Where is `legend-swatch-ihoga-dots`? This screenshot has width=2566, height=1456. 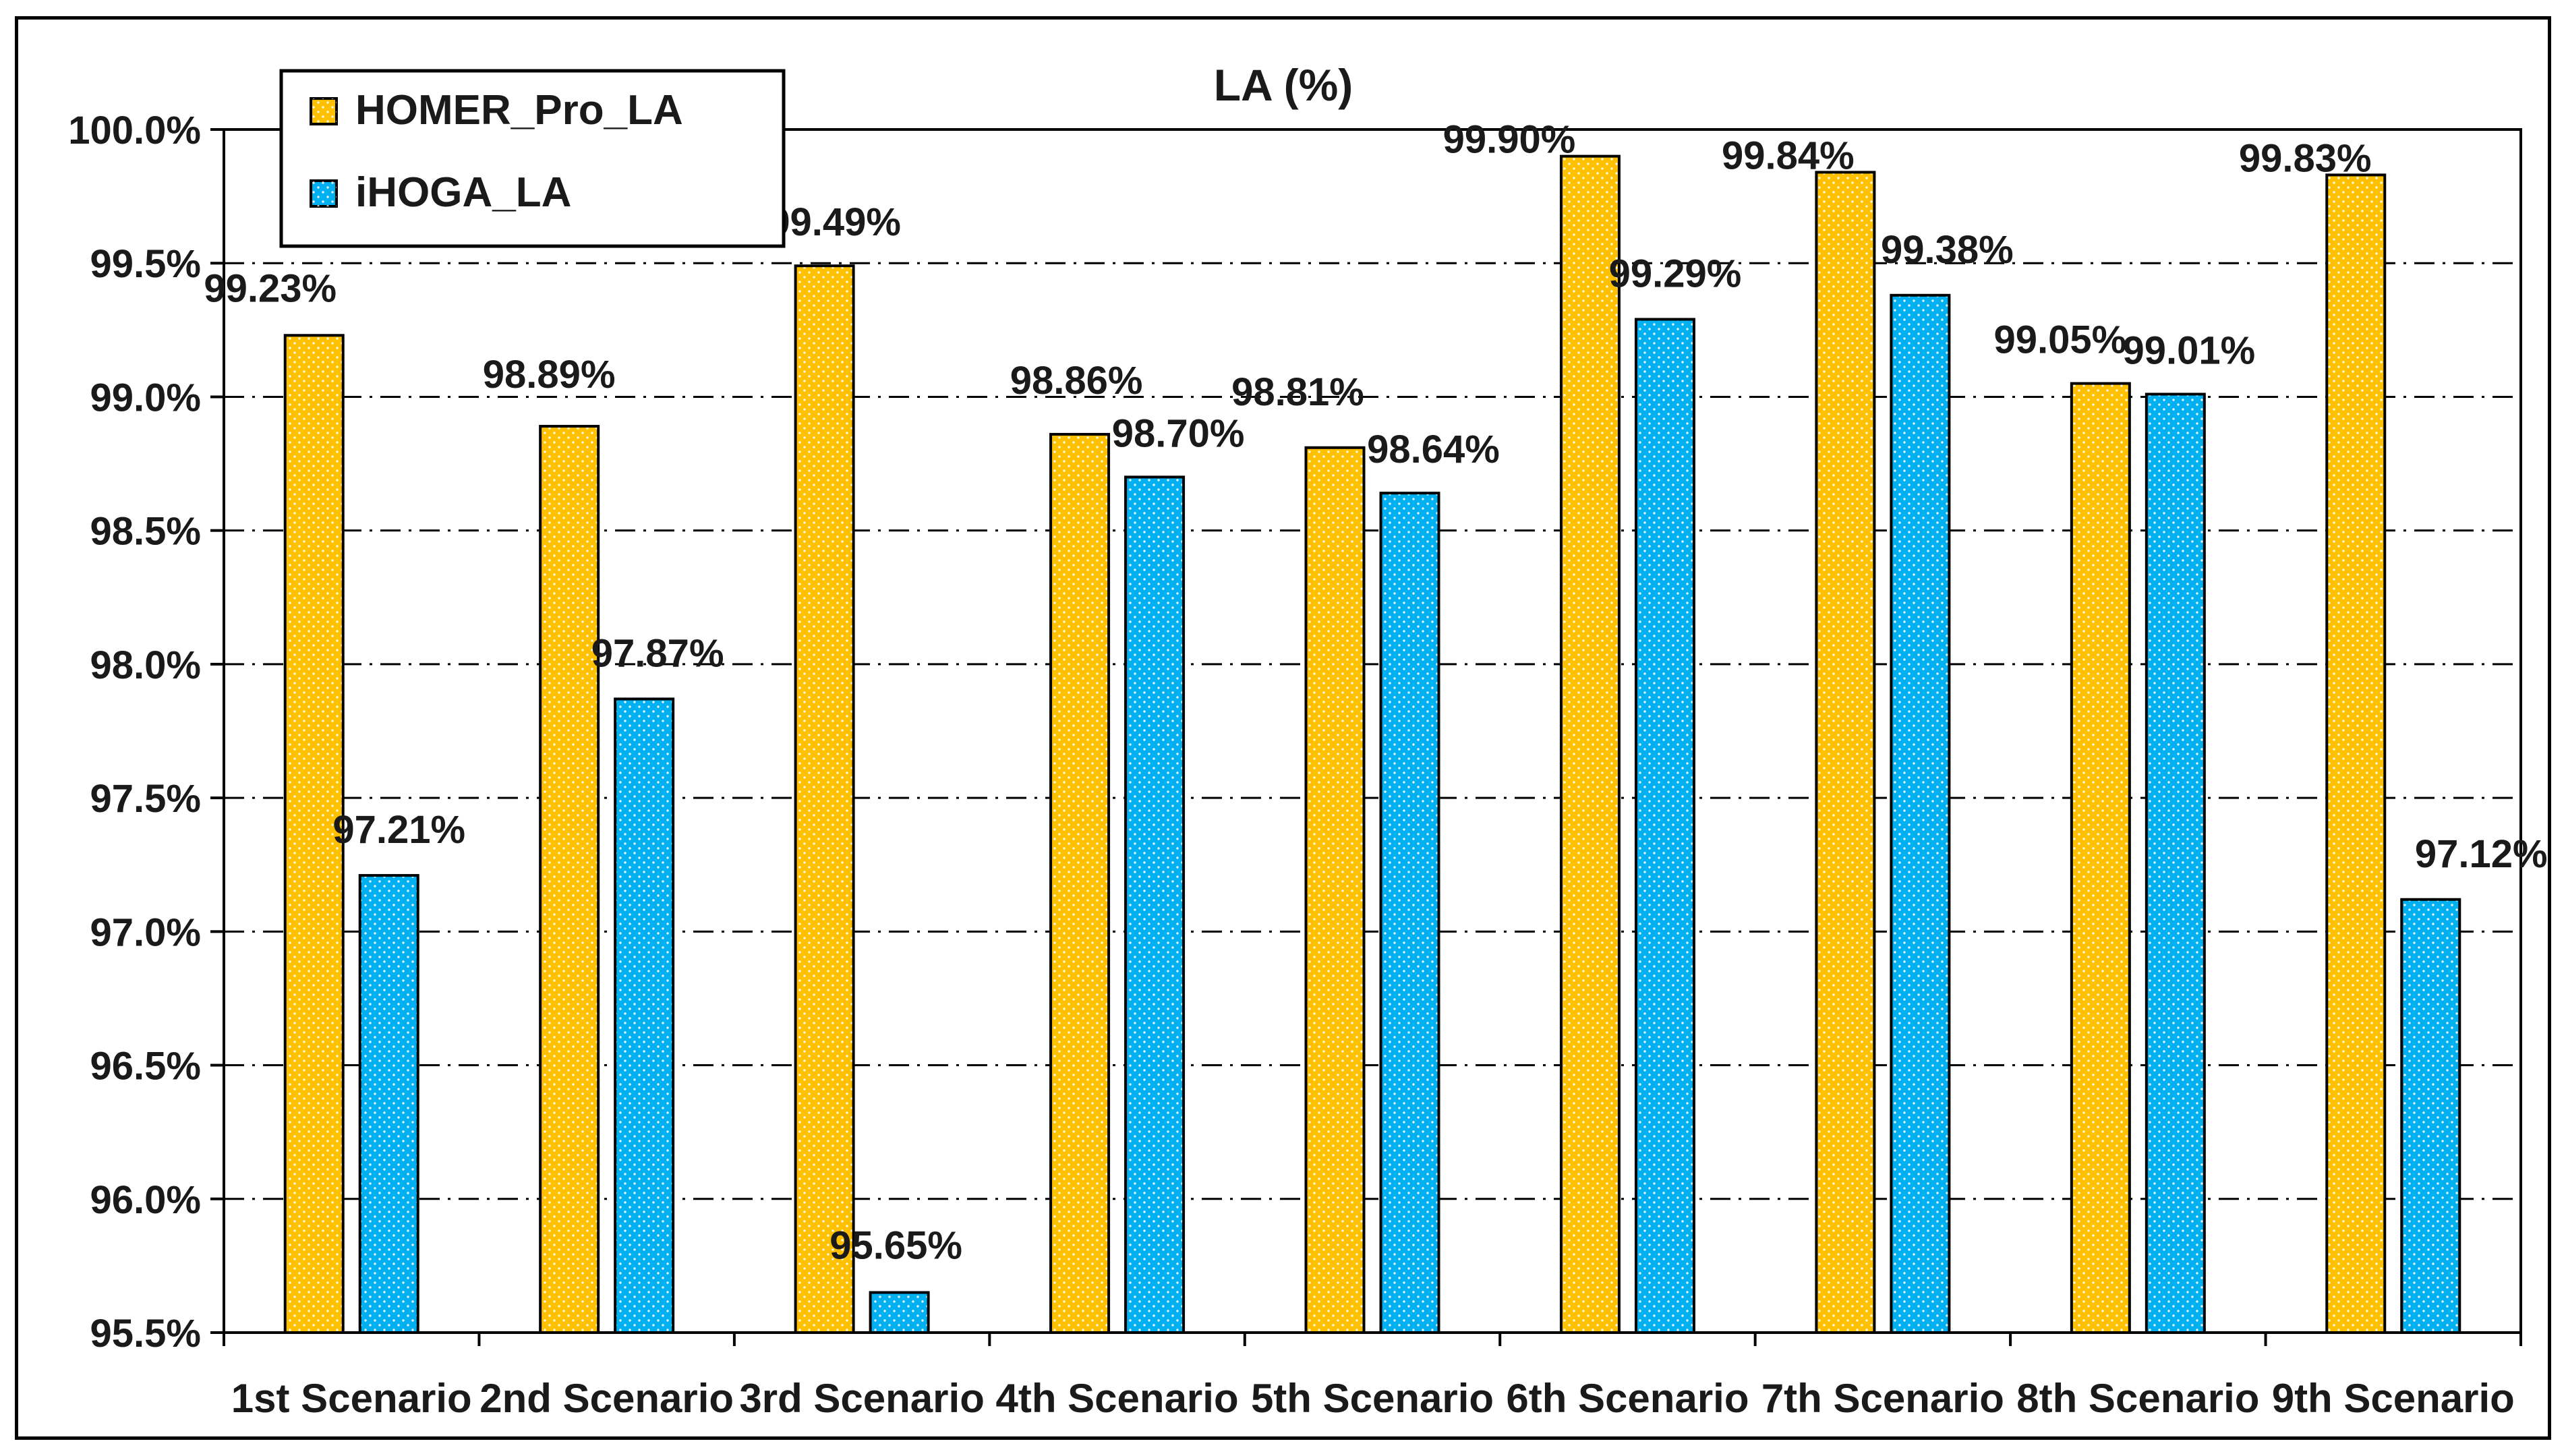 legend-swatch-ihoga-dots is located at coordinates (324, 194).